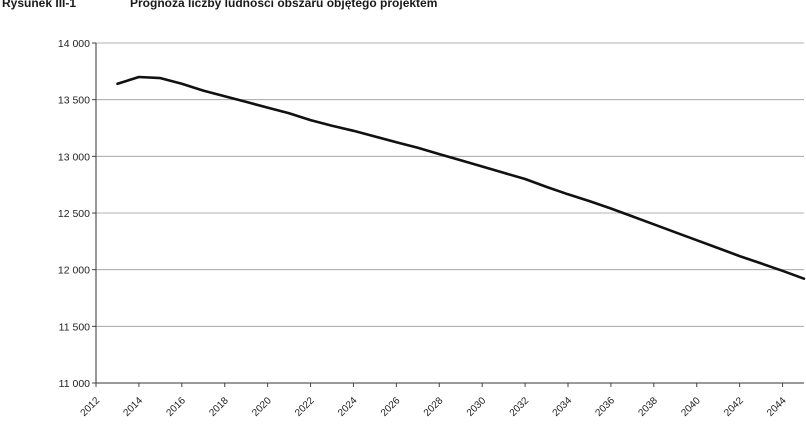 The width and height of the screenshot is (806, 441). I want to click on x-tick-label: 2018, so click(219, 407).